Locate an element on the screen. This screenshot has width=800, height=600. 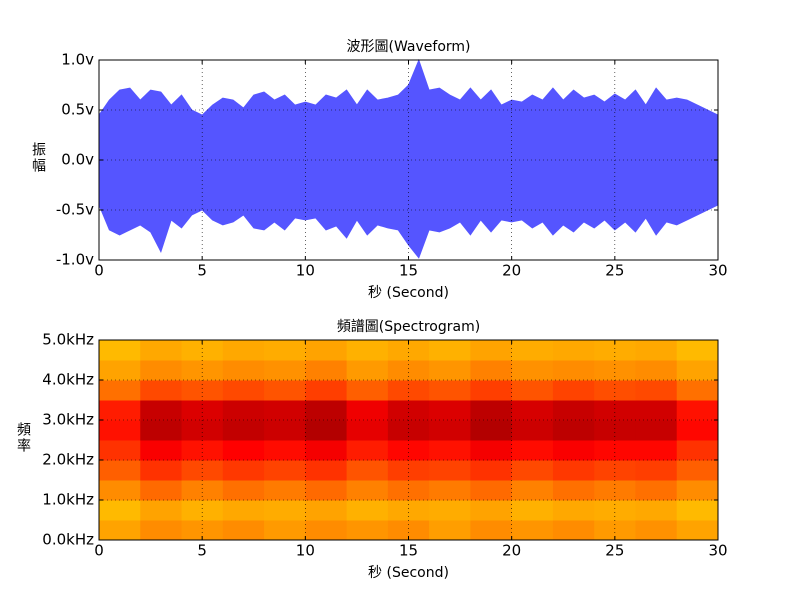
y-tick-label: 1.0v is located at coordinates (77, 60).